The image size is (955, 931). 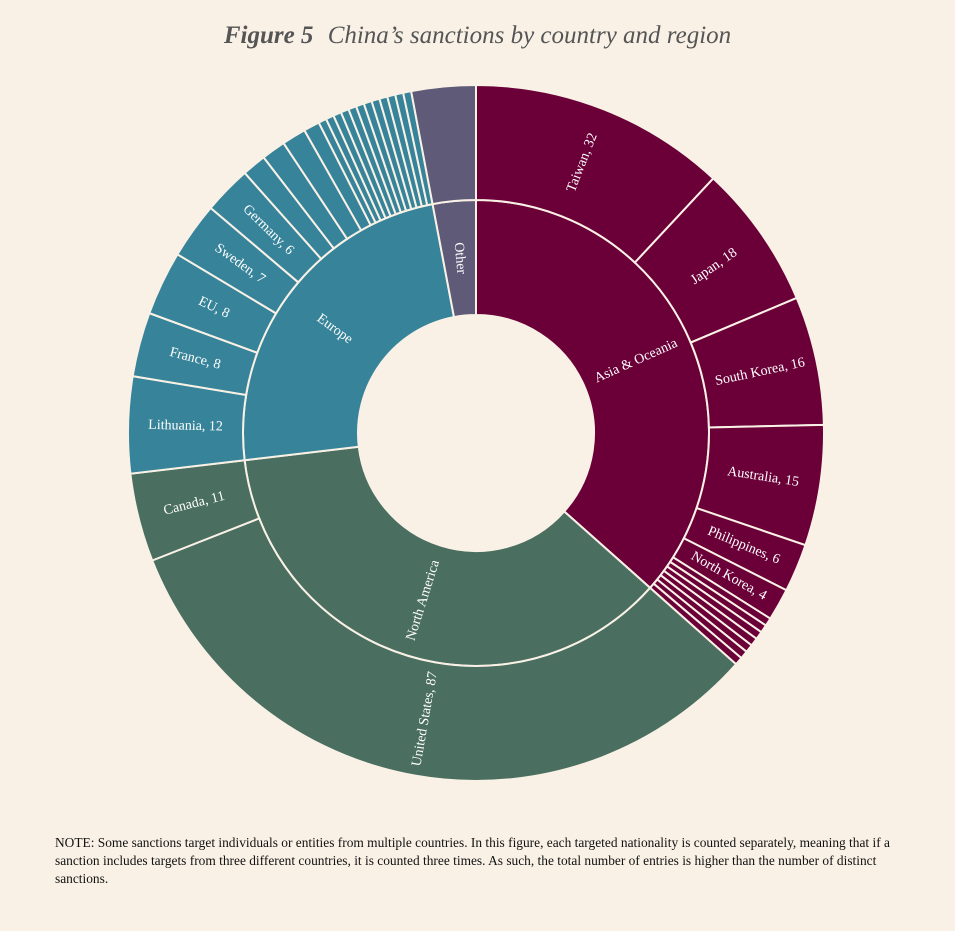 I want to click on region-label-other: Other, so click(x=460, y=258).